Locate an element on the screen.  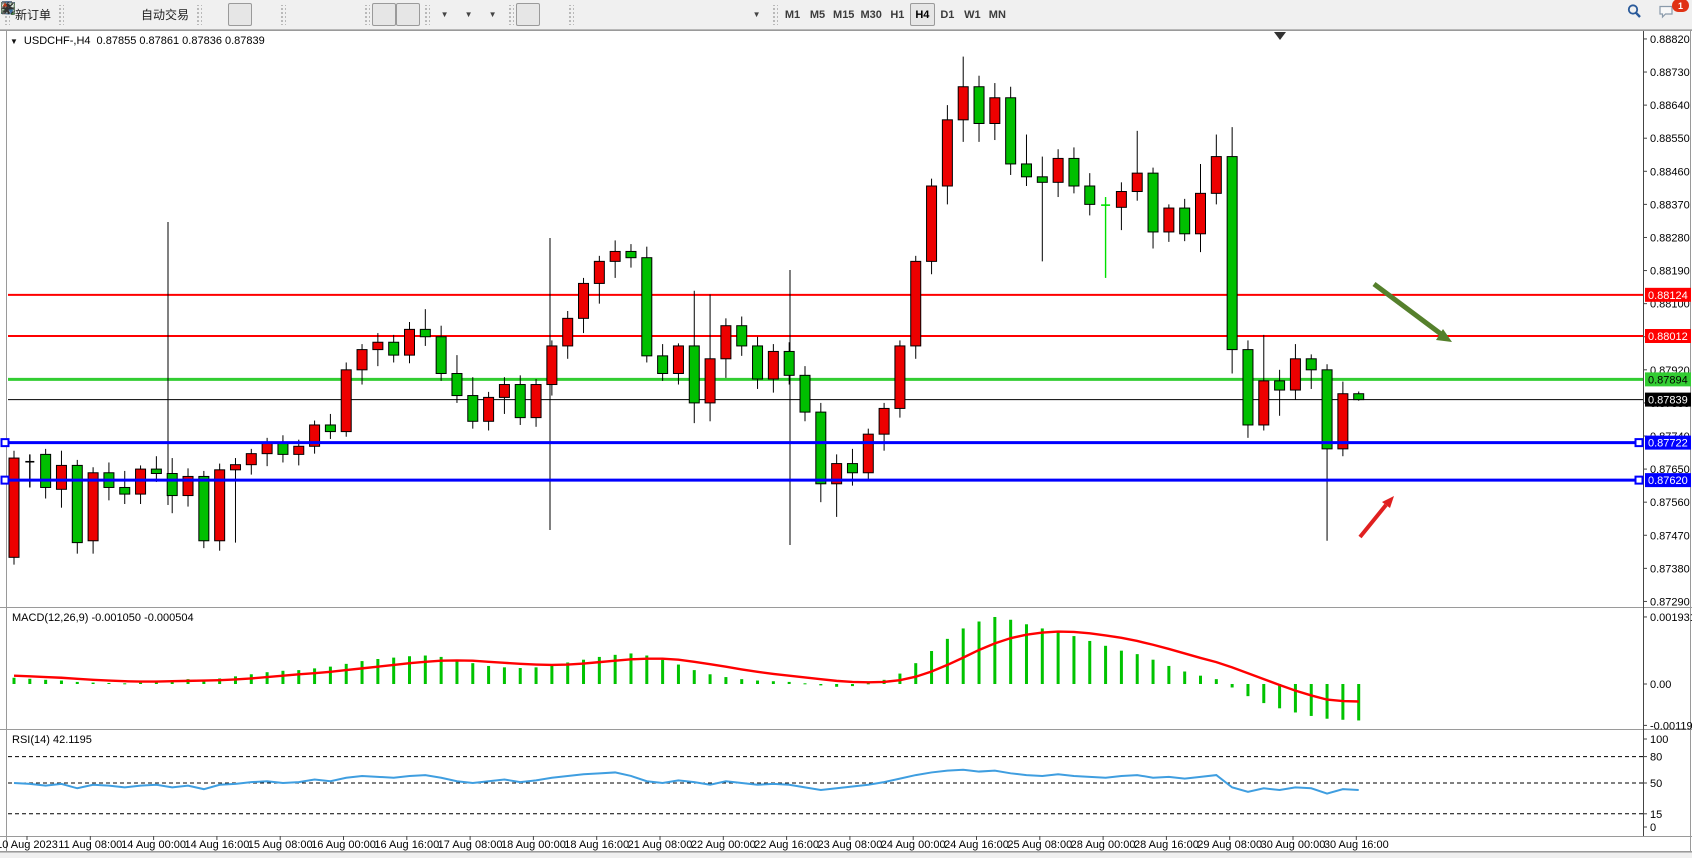
text-button: A is located at coordinates (362, 14).